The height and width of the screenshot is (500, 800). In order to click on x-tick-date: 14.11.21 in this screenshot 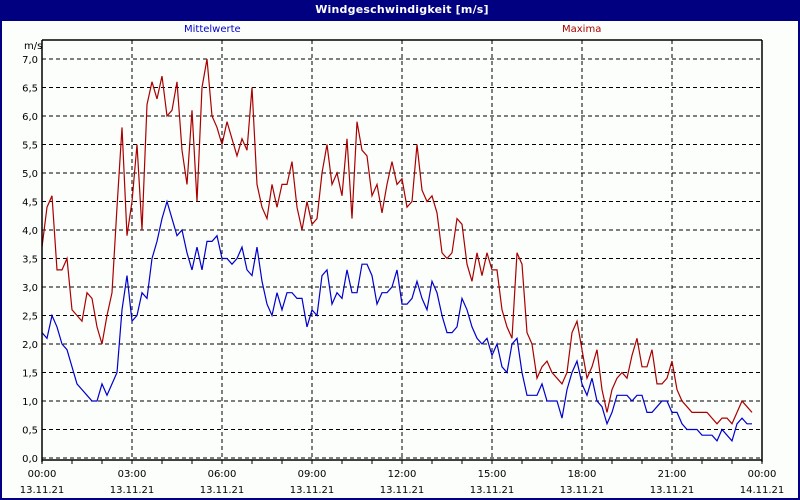, I will do `click(762, 490)`.